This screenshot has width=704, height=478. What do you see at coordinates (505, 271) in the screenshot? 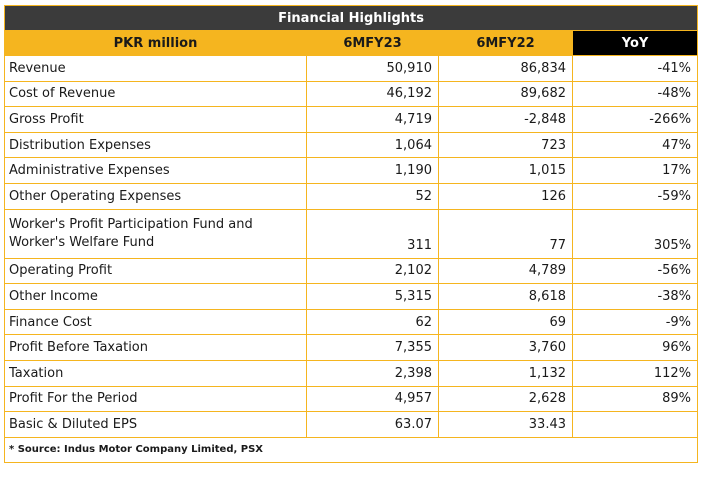
I see `cell-6mfy22: 4,789` at bounding box center [505, 271].